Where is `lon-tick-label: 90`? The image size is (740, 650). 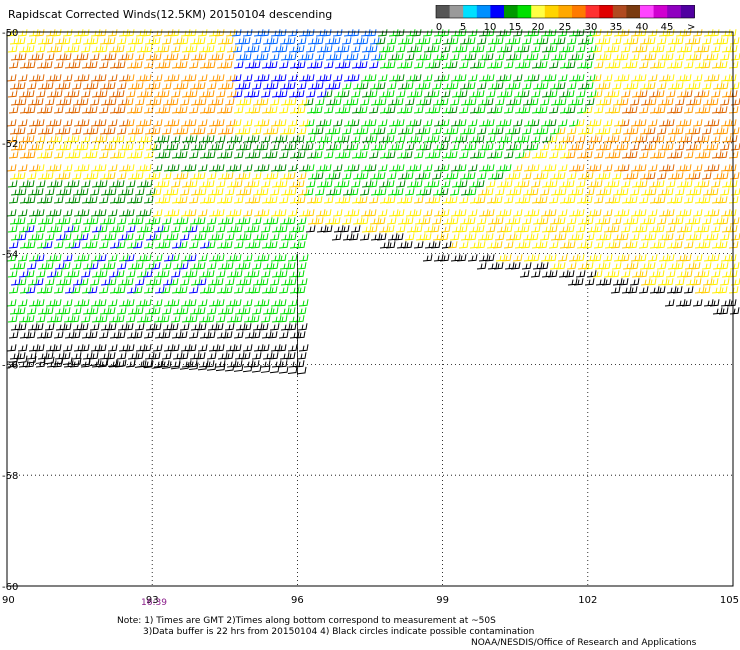
lon-tick-label: 90 is located at coordinates (8, 600).